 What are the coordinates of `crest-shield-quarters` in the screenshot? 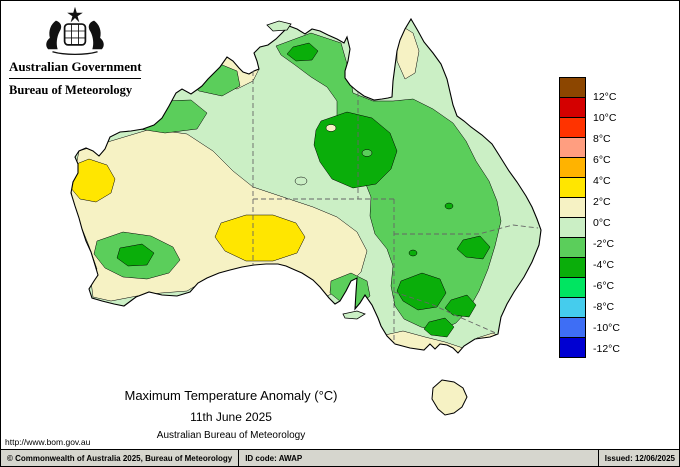 It's located at (75, 34).